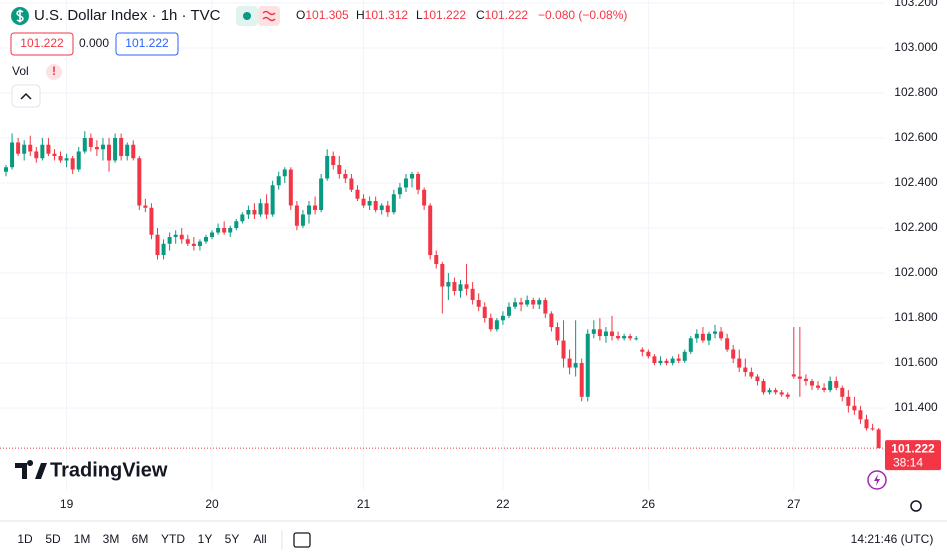 The image size is (947, 559). What do you see at coordinates (259, 539) in the screenshot?
I see `range-button: All` at bounding box center [259, 539].